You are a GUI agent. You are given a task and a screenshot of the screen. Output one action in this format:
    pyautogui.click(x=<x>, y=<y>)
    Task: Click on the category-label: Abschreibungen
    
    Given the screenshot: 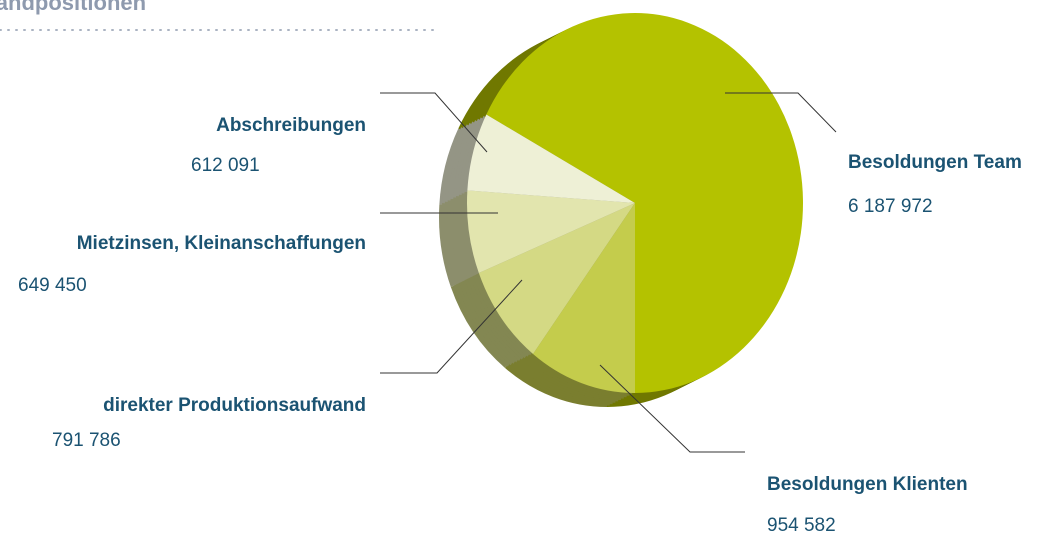 What is the action you would take?
    pyautogui.click(x=291, y=125)
    